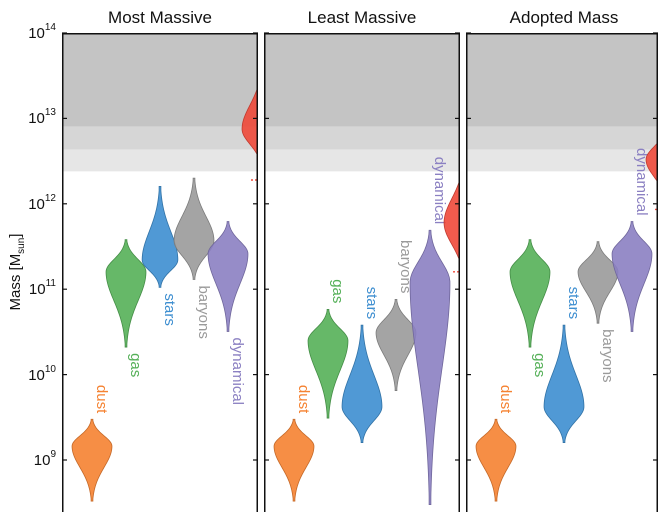  I want to click on y-tick-label-1e11: 1011, so click(43, 288).